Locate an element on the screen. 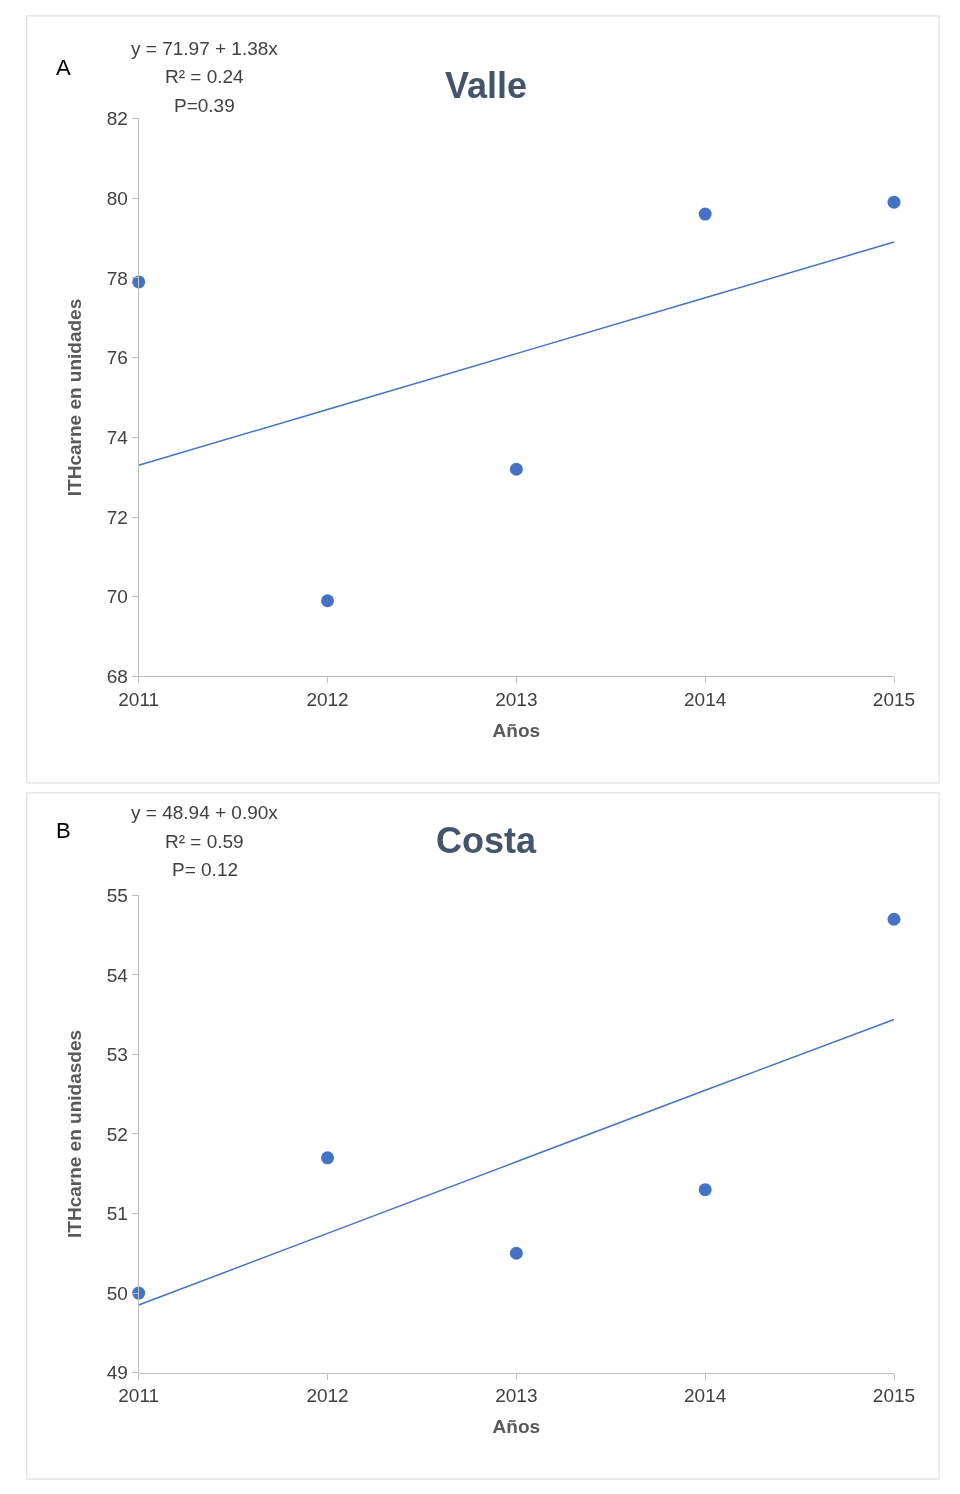 This screenshot has height=1494, width=960. text: P= 0.12 is located at coordinates (205, 869).